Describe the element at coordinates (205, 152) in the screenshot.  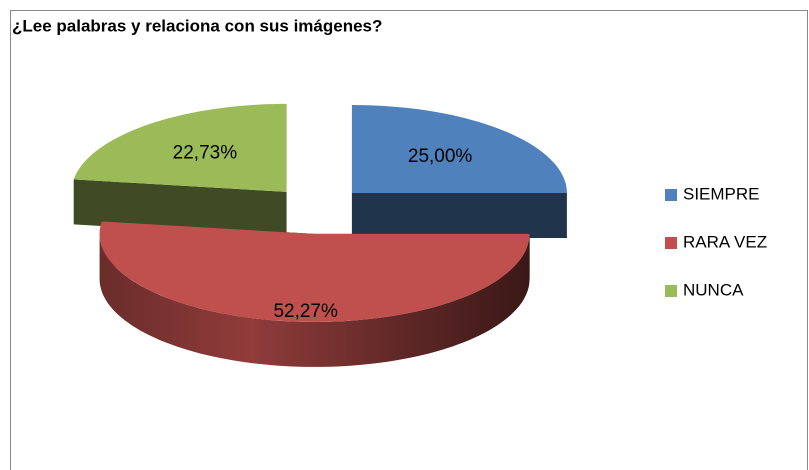
I see `data-label: 22,73%` at that location.